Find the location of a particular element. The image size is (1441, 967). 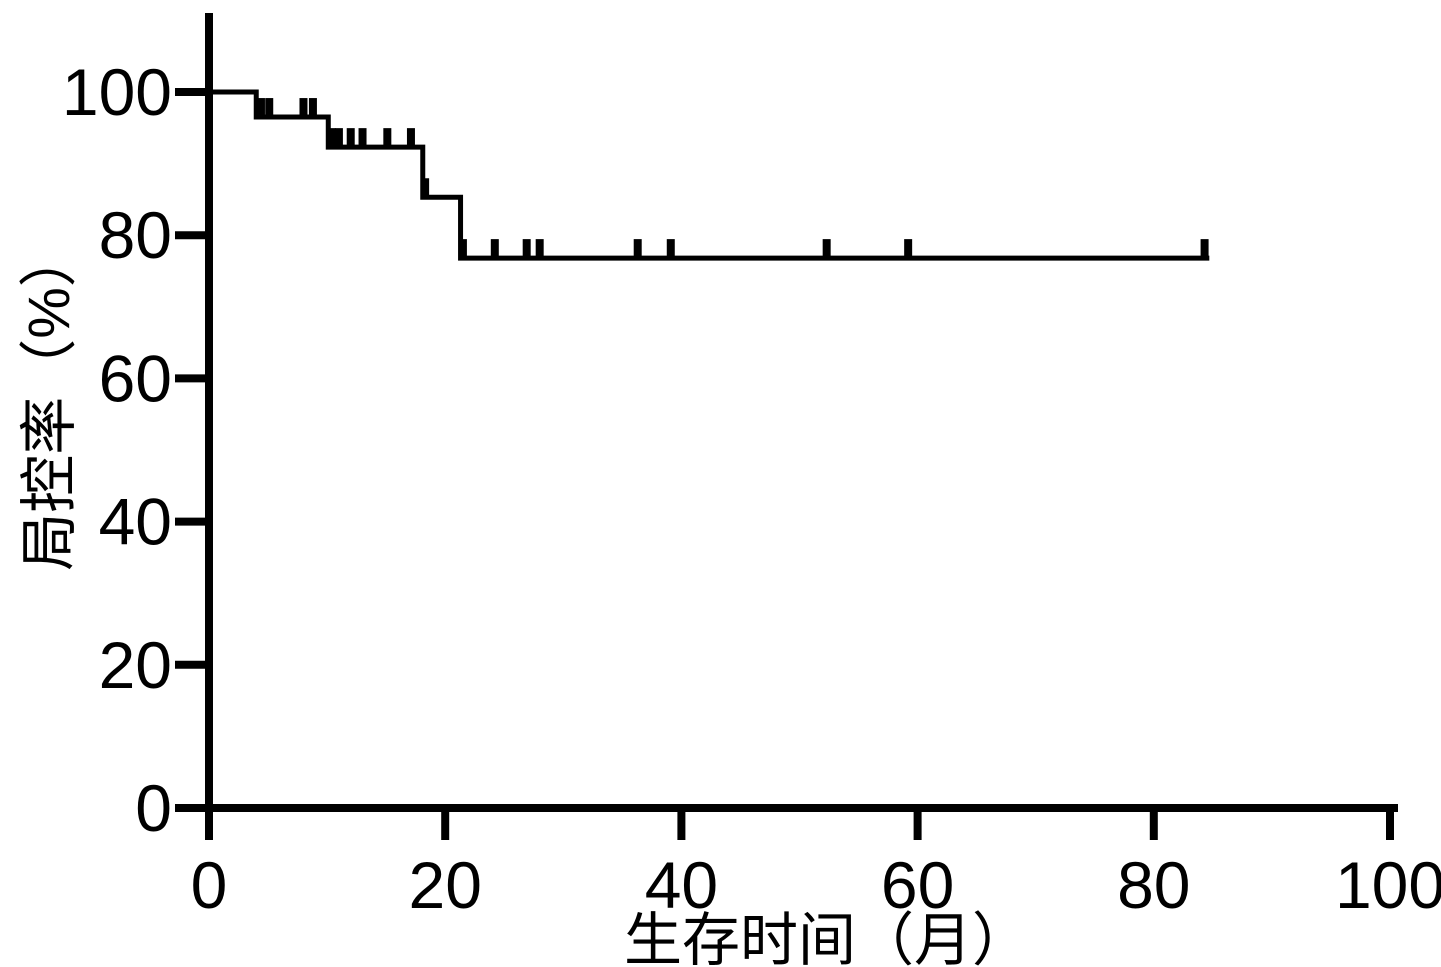

x-axis-title: 生存时间（月） is located at coordinates (827, 937).